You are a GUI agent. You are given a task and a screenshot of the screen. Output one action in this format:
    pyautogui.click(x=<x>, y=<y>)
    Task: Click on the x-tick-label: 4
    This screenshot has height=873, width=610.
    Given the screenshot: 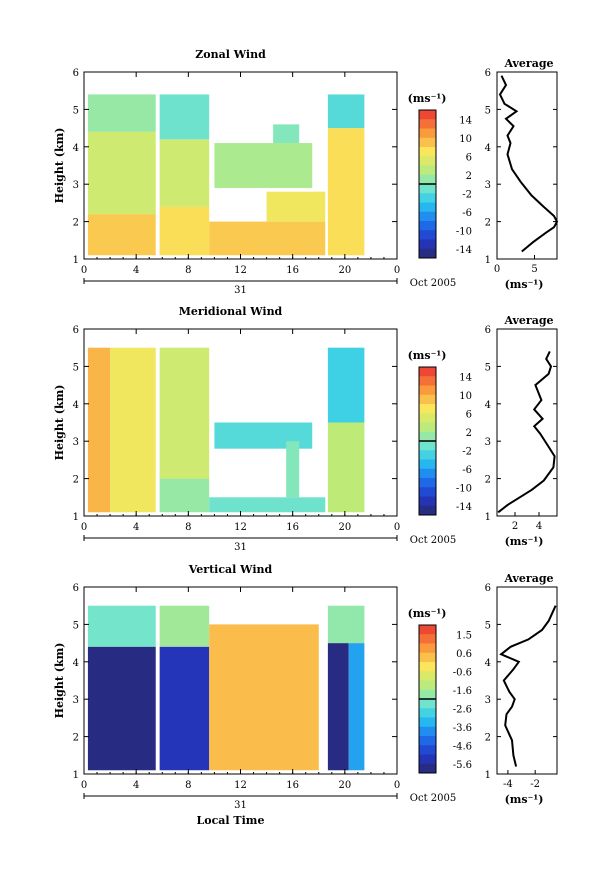 What is the action you would take?
    pyautogui.click(x=136, y=270)
    